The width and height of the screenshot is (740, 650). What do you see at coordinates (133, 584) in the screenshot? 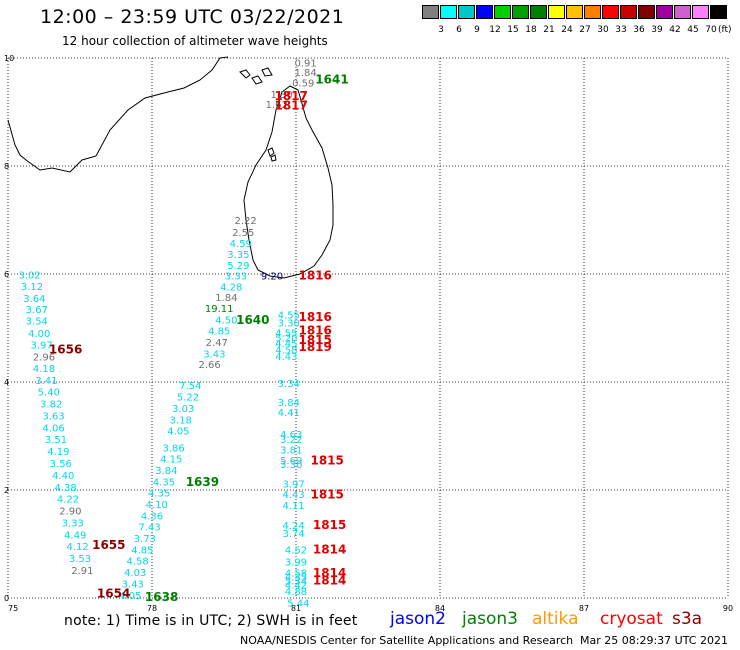
I see `wave-height-value: 3.43` at bounding box center [133, 584].